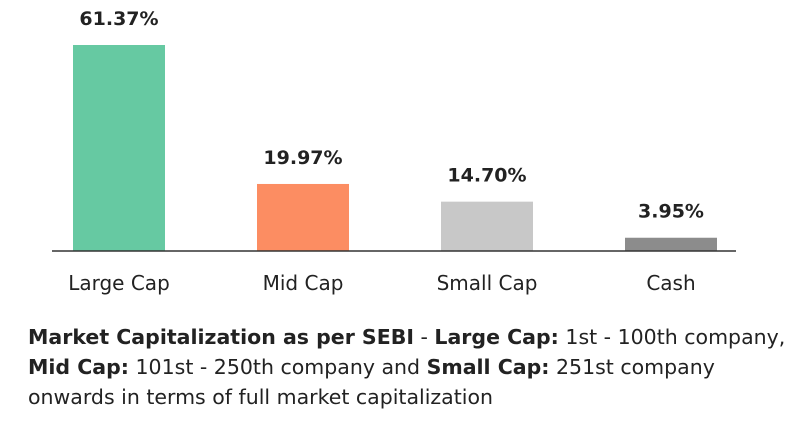 This screenshot has width=803, height=435. What do you see at coordinates (119, 283) in the screenshot?
I see `category-label-large-cap: Large Cap` at bounding box center [119, 283].